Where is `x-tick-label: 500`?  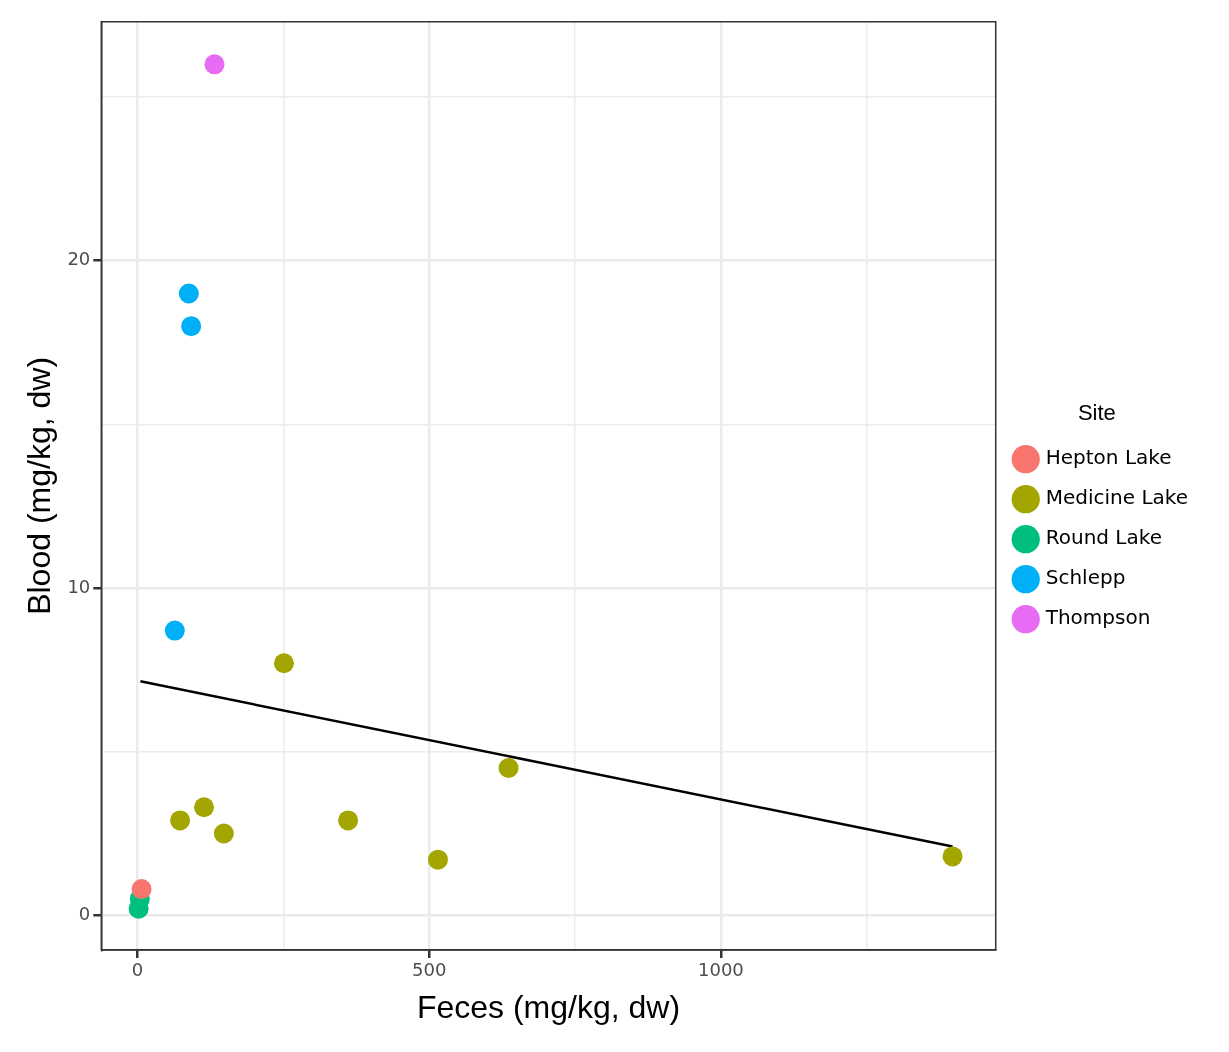
x-tick-label: 500 is located at coordinates (429, 970).